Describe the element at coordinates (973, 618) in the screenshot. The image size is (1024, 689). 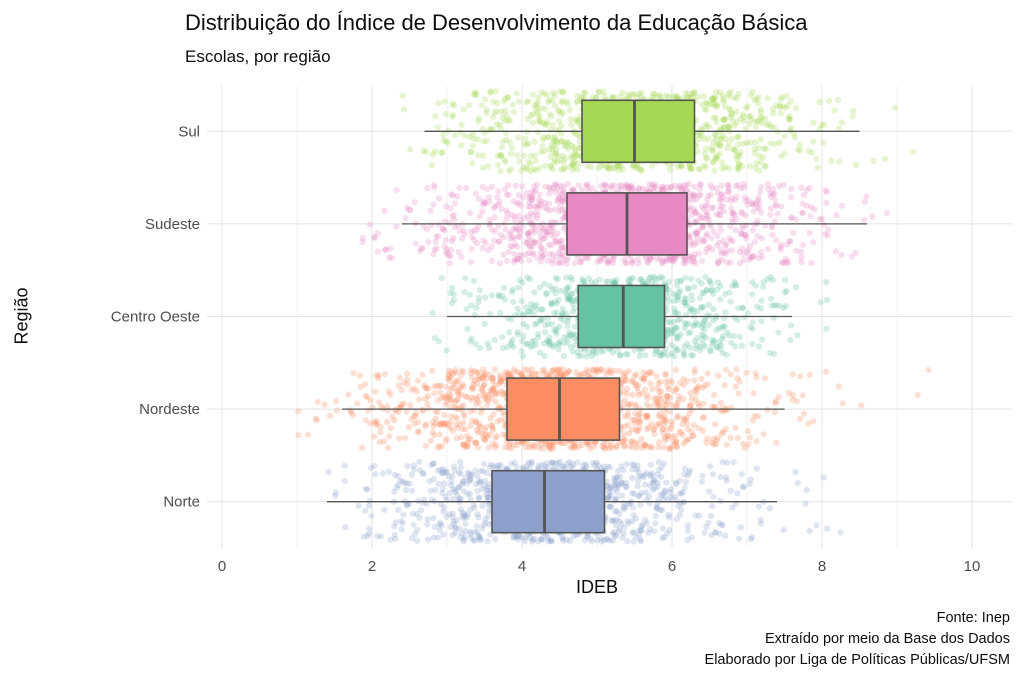
I see `caption-line-source: Fonte: Inep` at that location.